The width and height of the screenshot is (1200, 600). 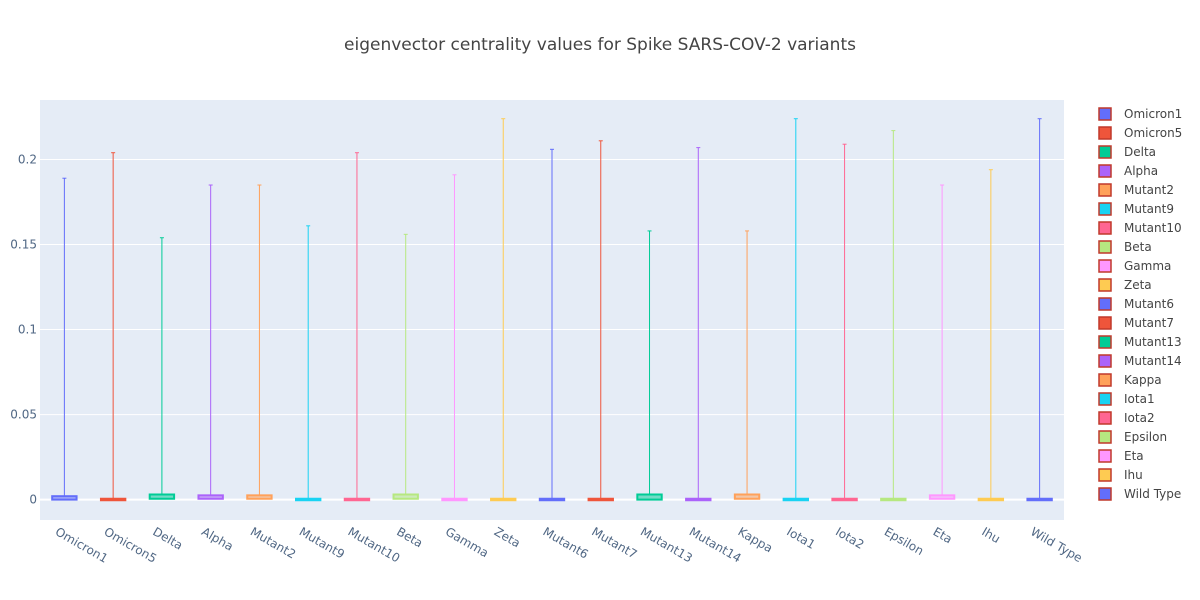 I want to click on legend-item-iota1: Iota1, so click(x=1126, y=399).